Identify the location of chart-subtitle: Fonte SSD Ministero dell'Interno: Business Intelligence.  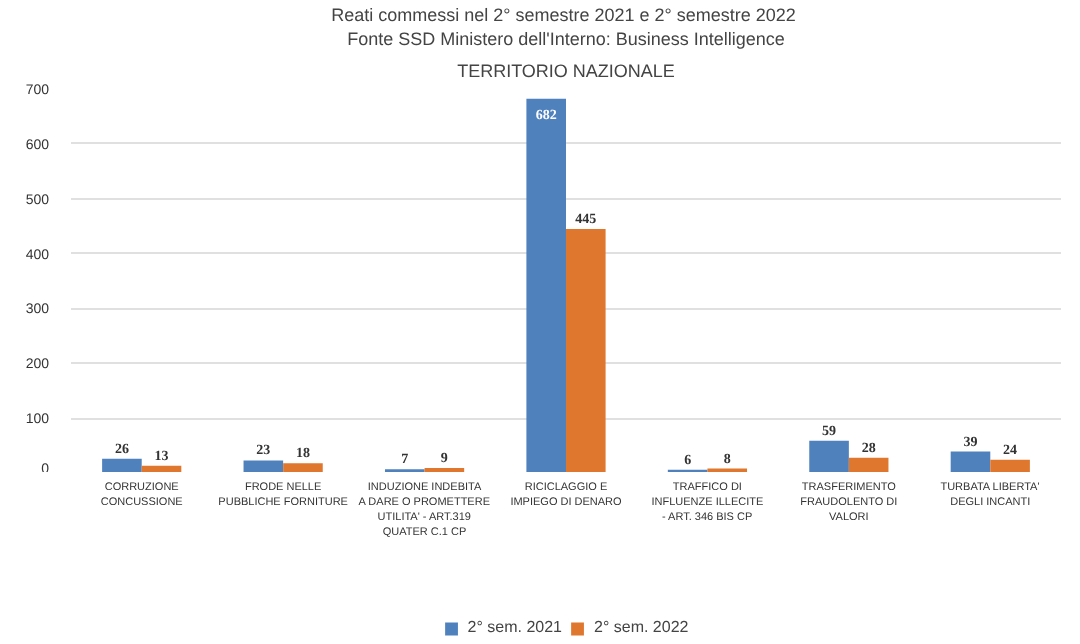
(566, 39).